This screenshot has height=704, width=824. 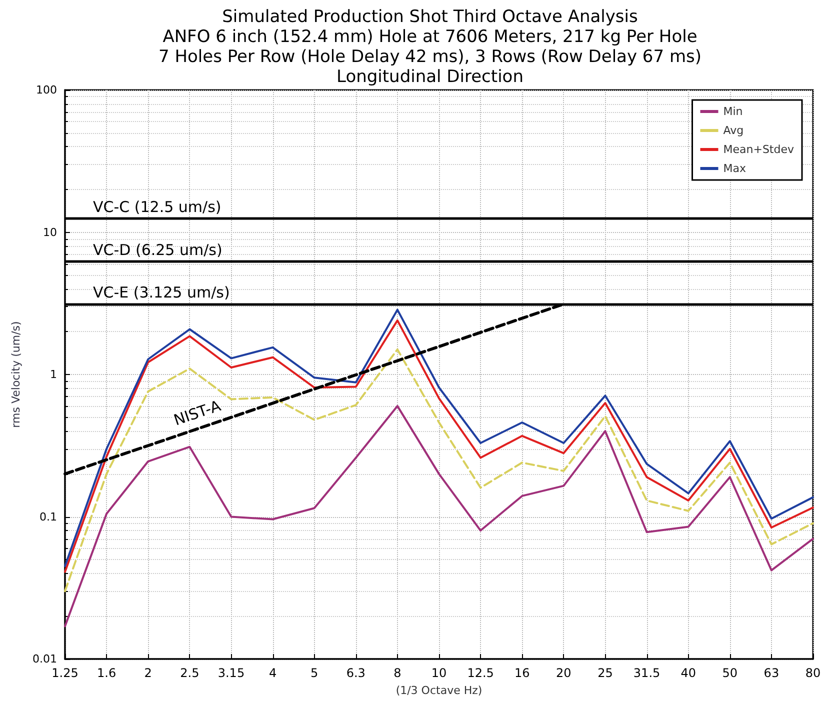 What do you see at coordinates (480, 673) in the screenshot?
I see `x-tick-label: 12.5` at bounding box center [480, 673].